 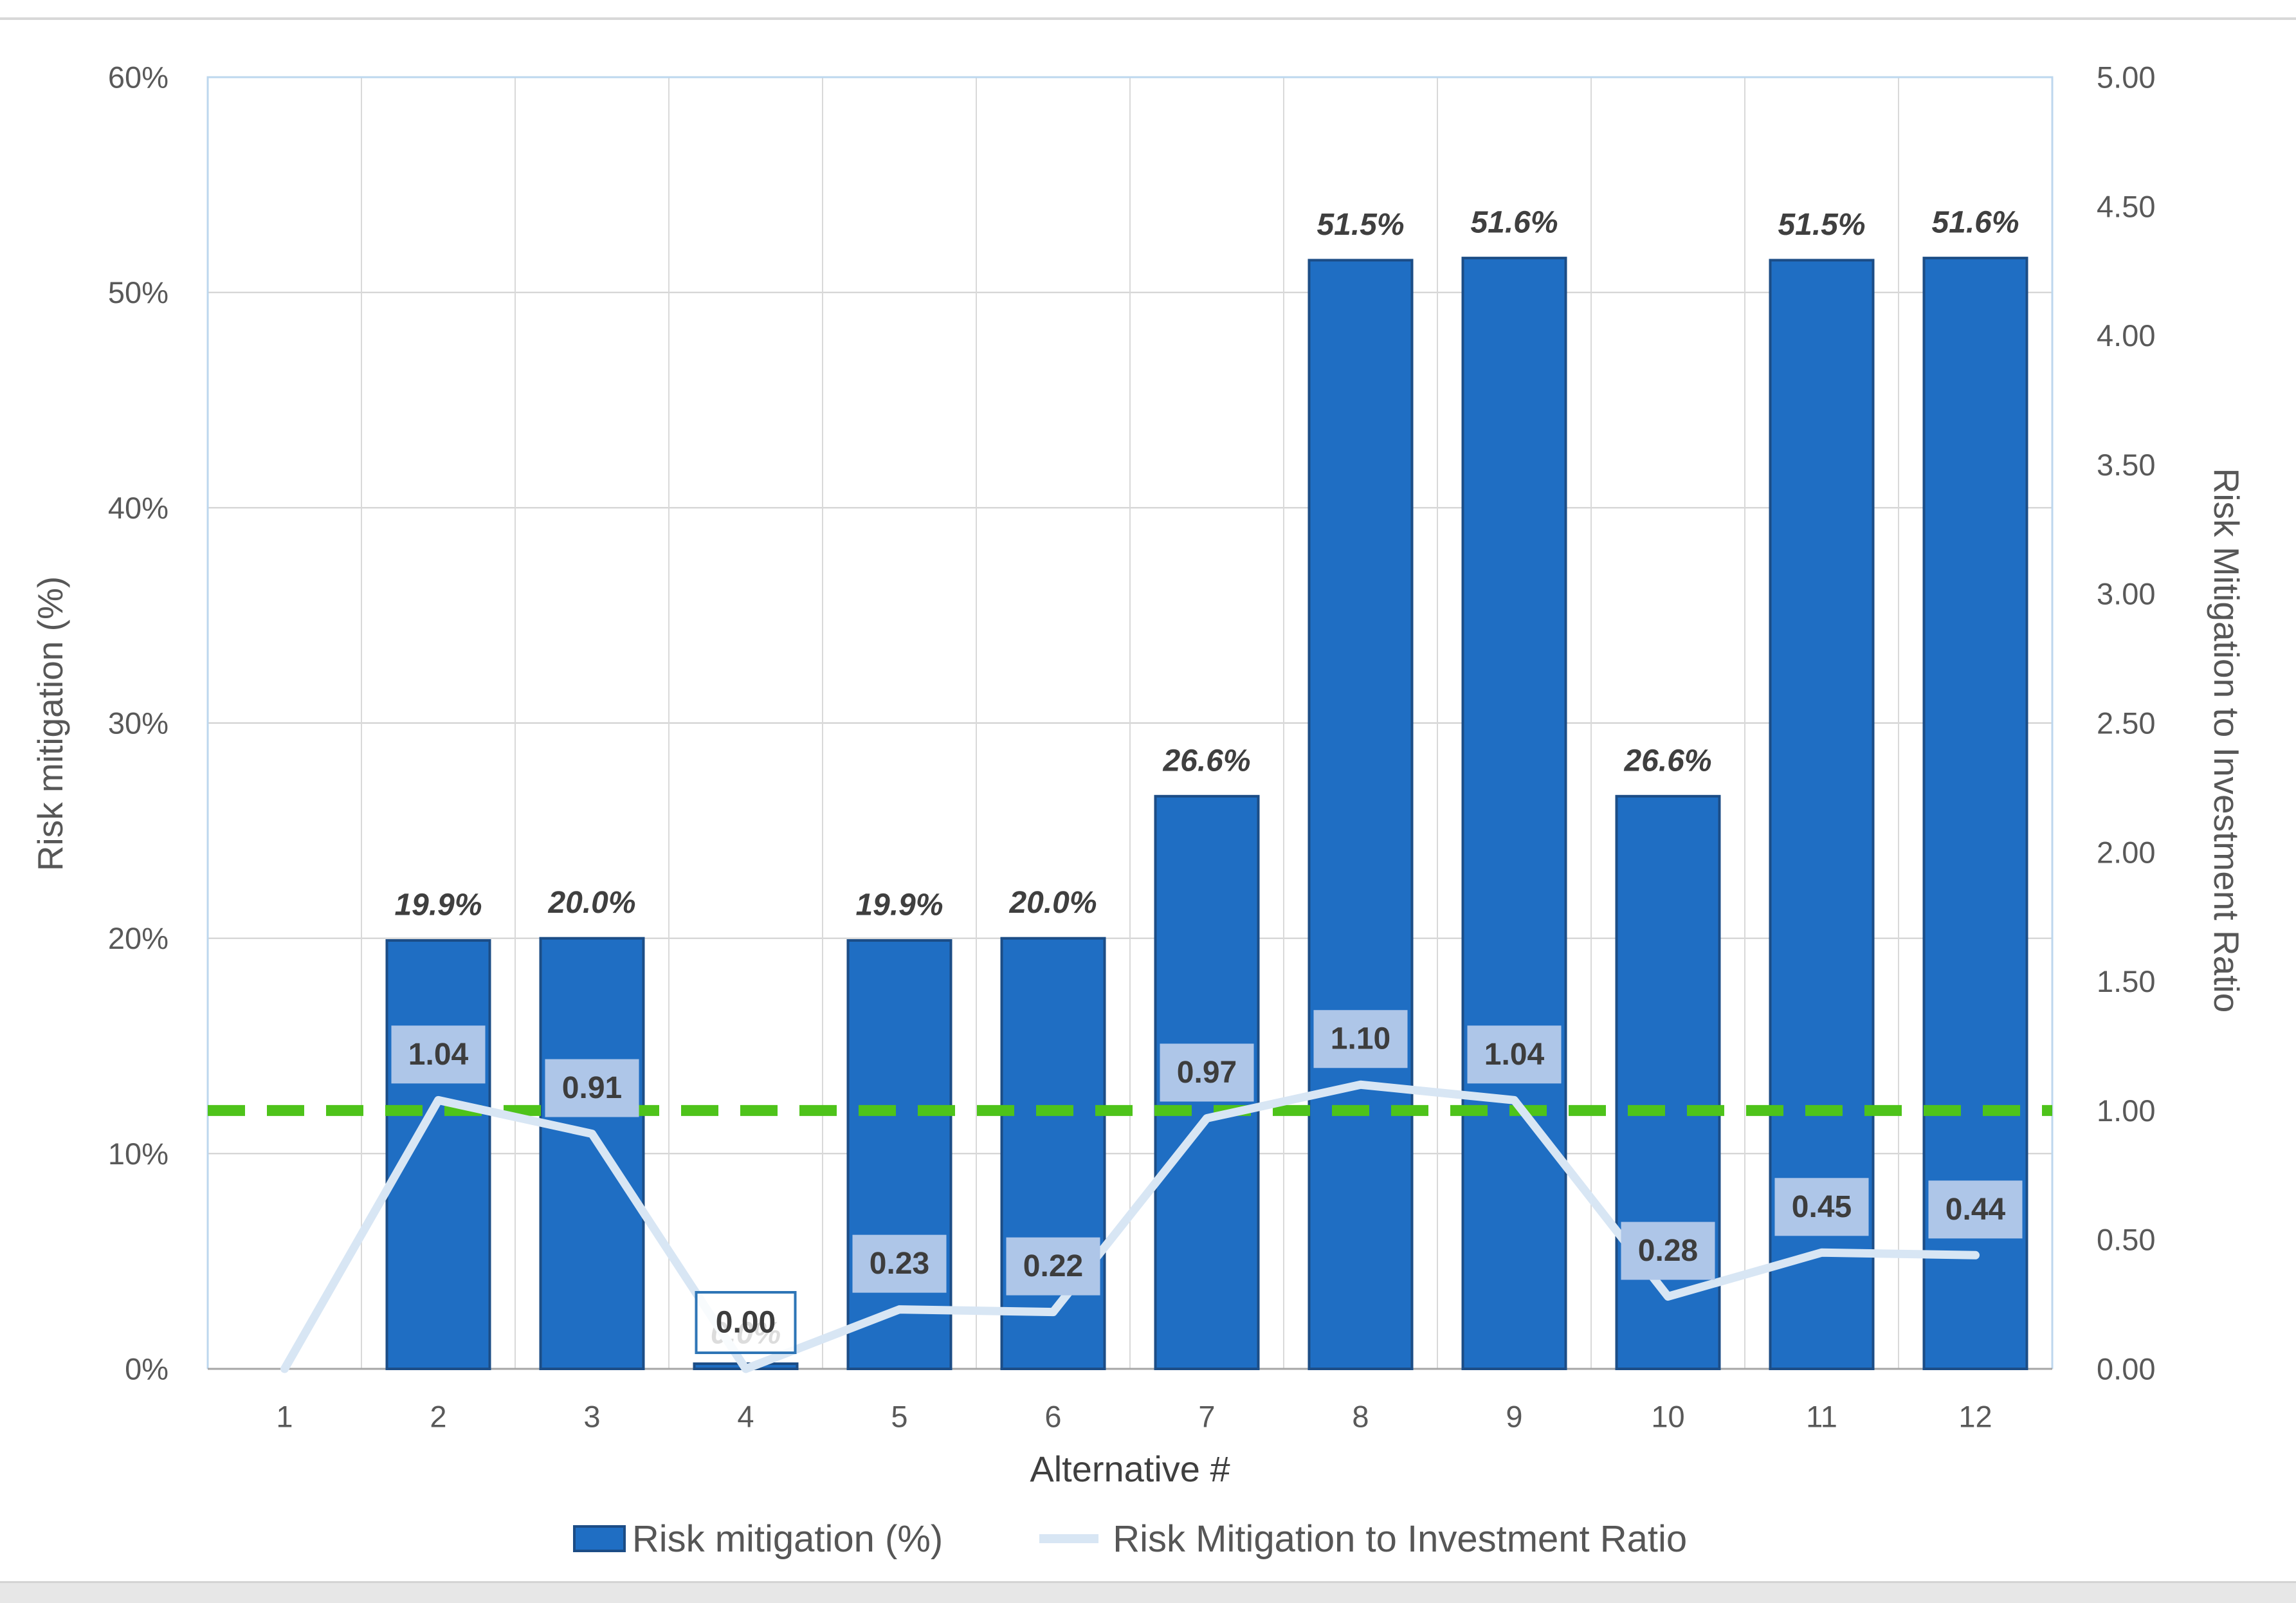 What do you see at coordinates (50, 724) in the screenshot?
I see `left-axis-title: Risk mitigation (%)` at bounding box center [50, 724].